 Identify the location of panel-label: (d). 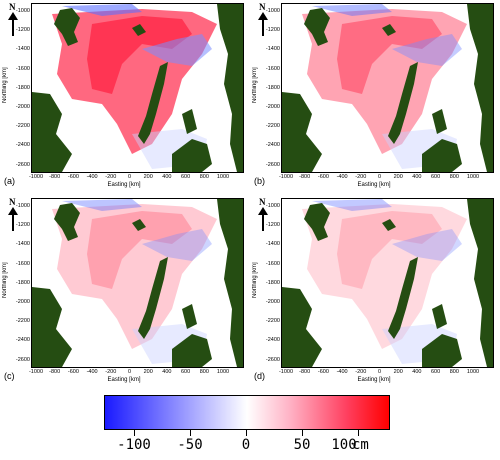
(259, 376).